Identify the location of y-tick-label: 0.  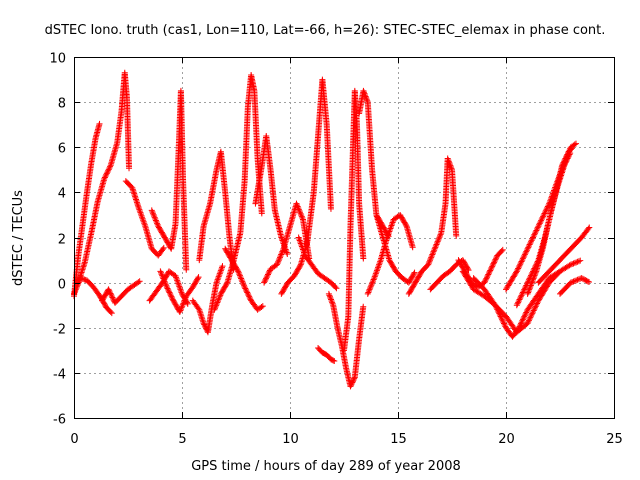
(62, 285).